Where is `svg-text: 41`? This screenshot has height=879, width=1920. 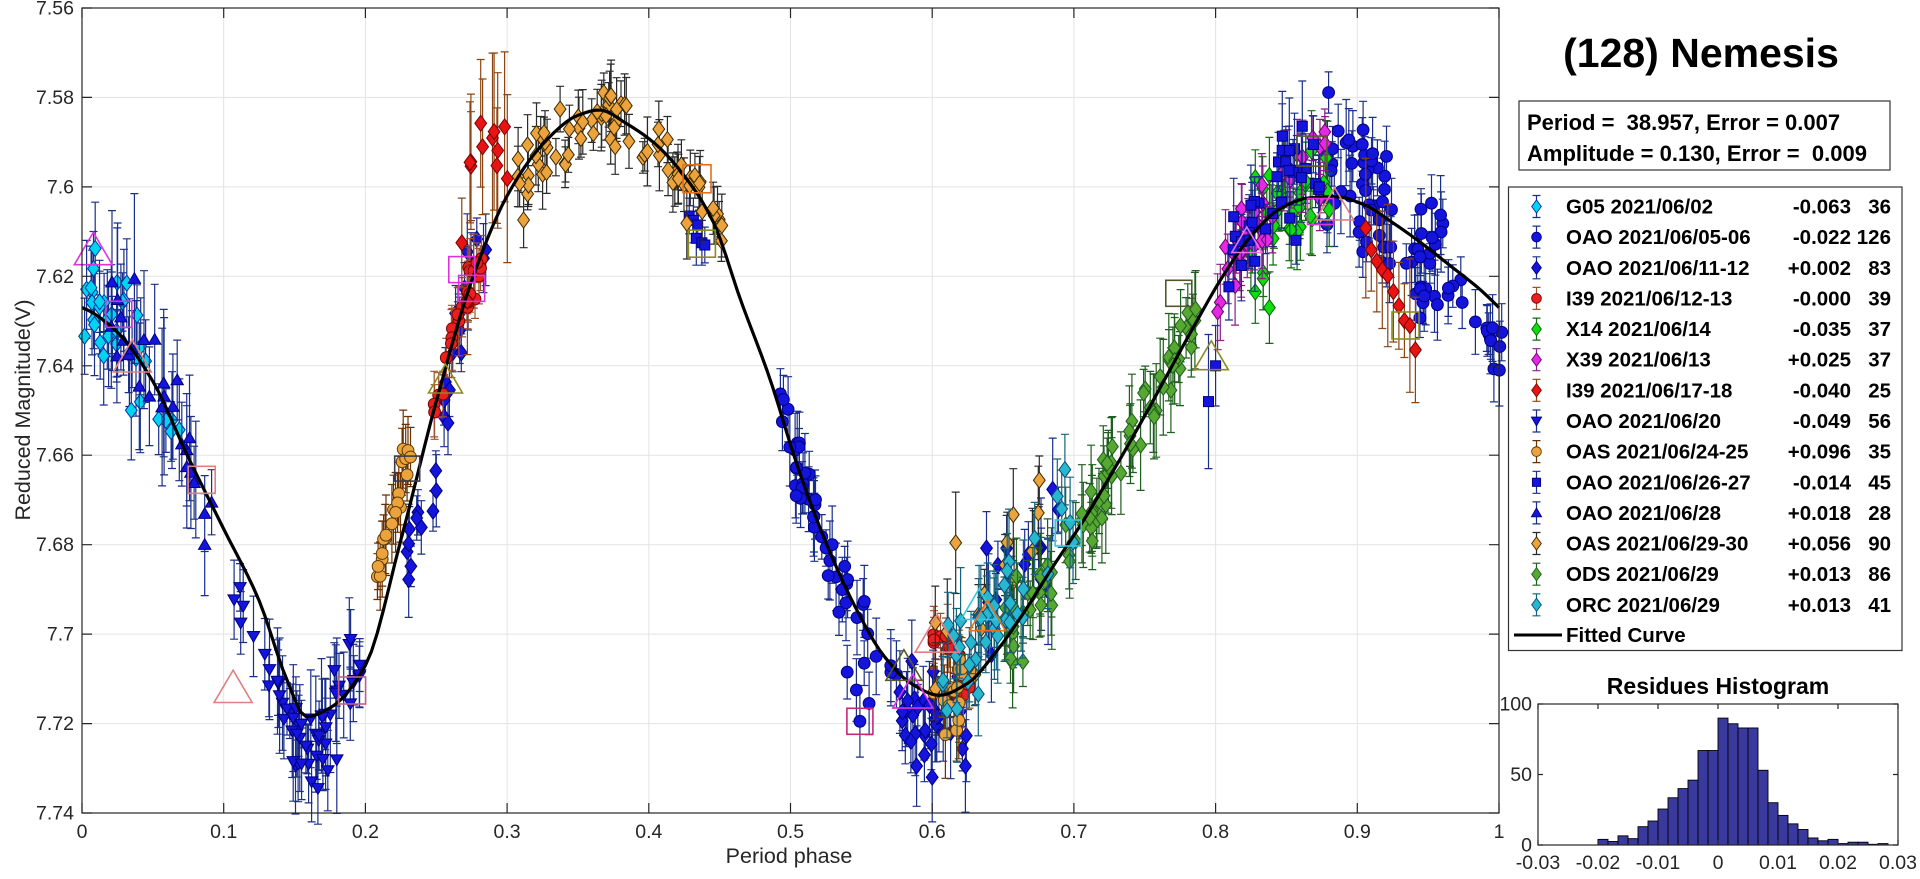 svg-text: 41 is located at coordinates (1879, 605).